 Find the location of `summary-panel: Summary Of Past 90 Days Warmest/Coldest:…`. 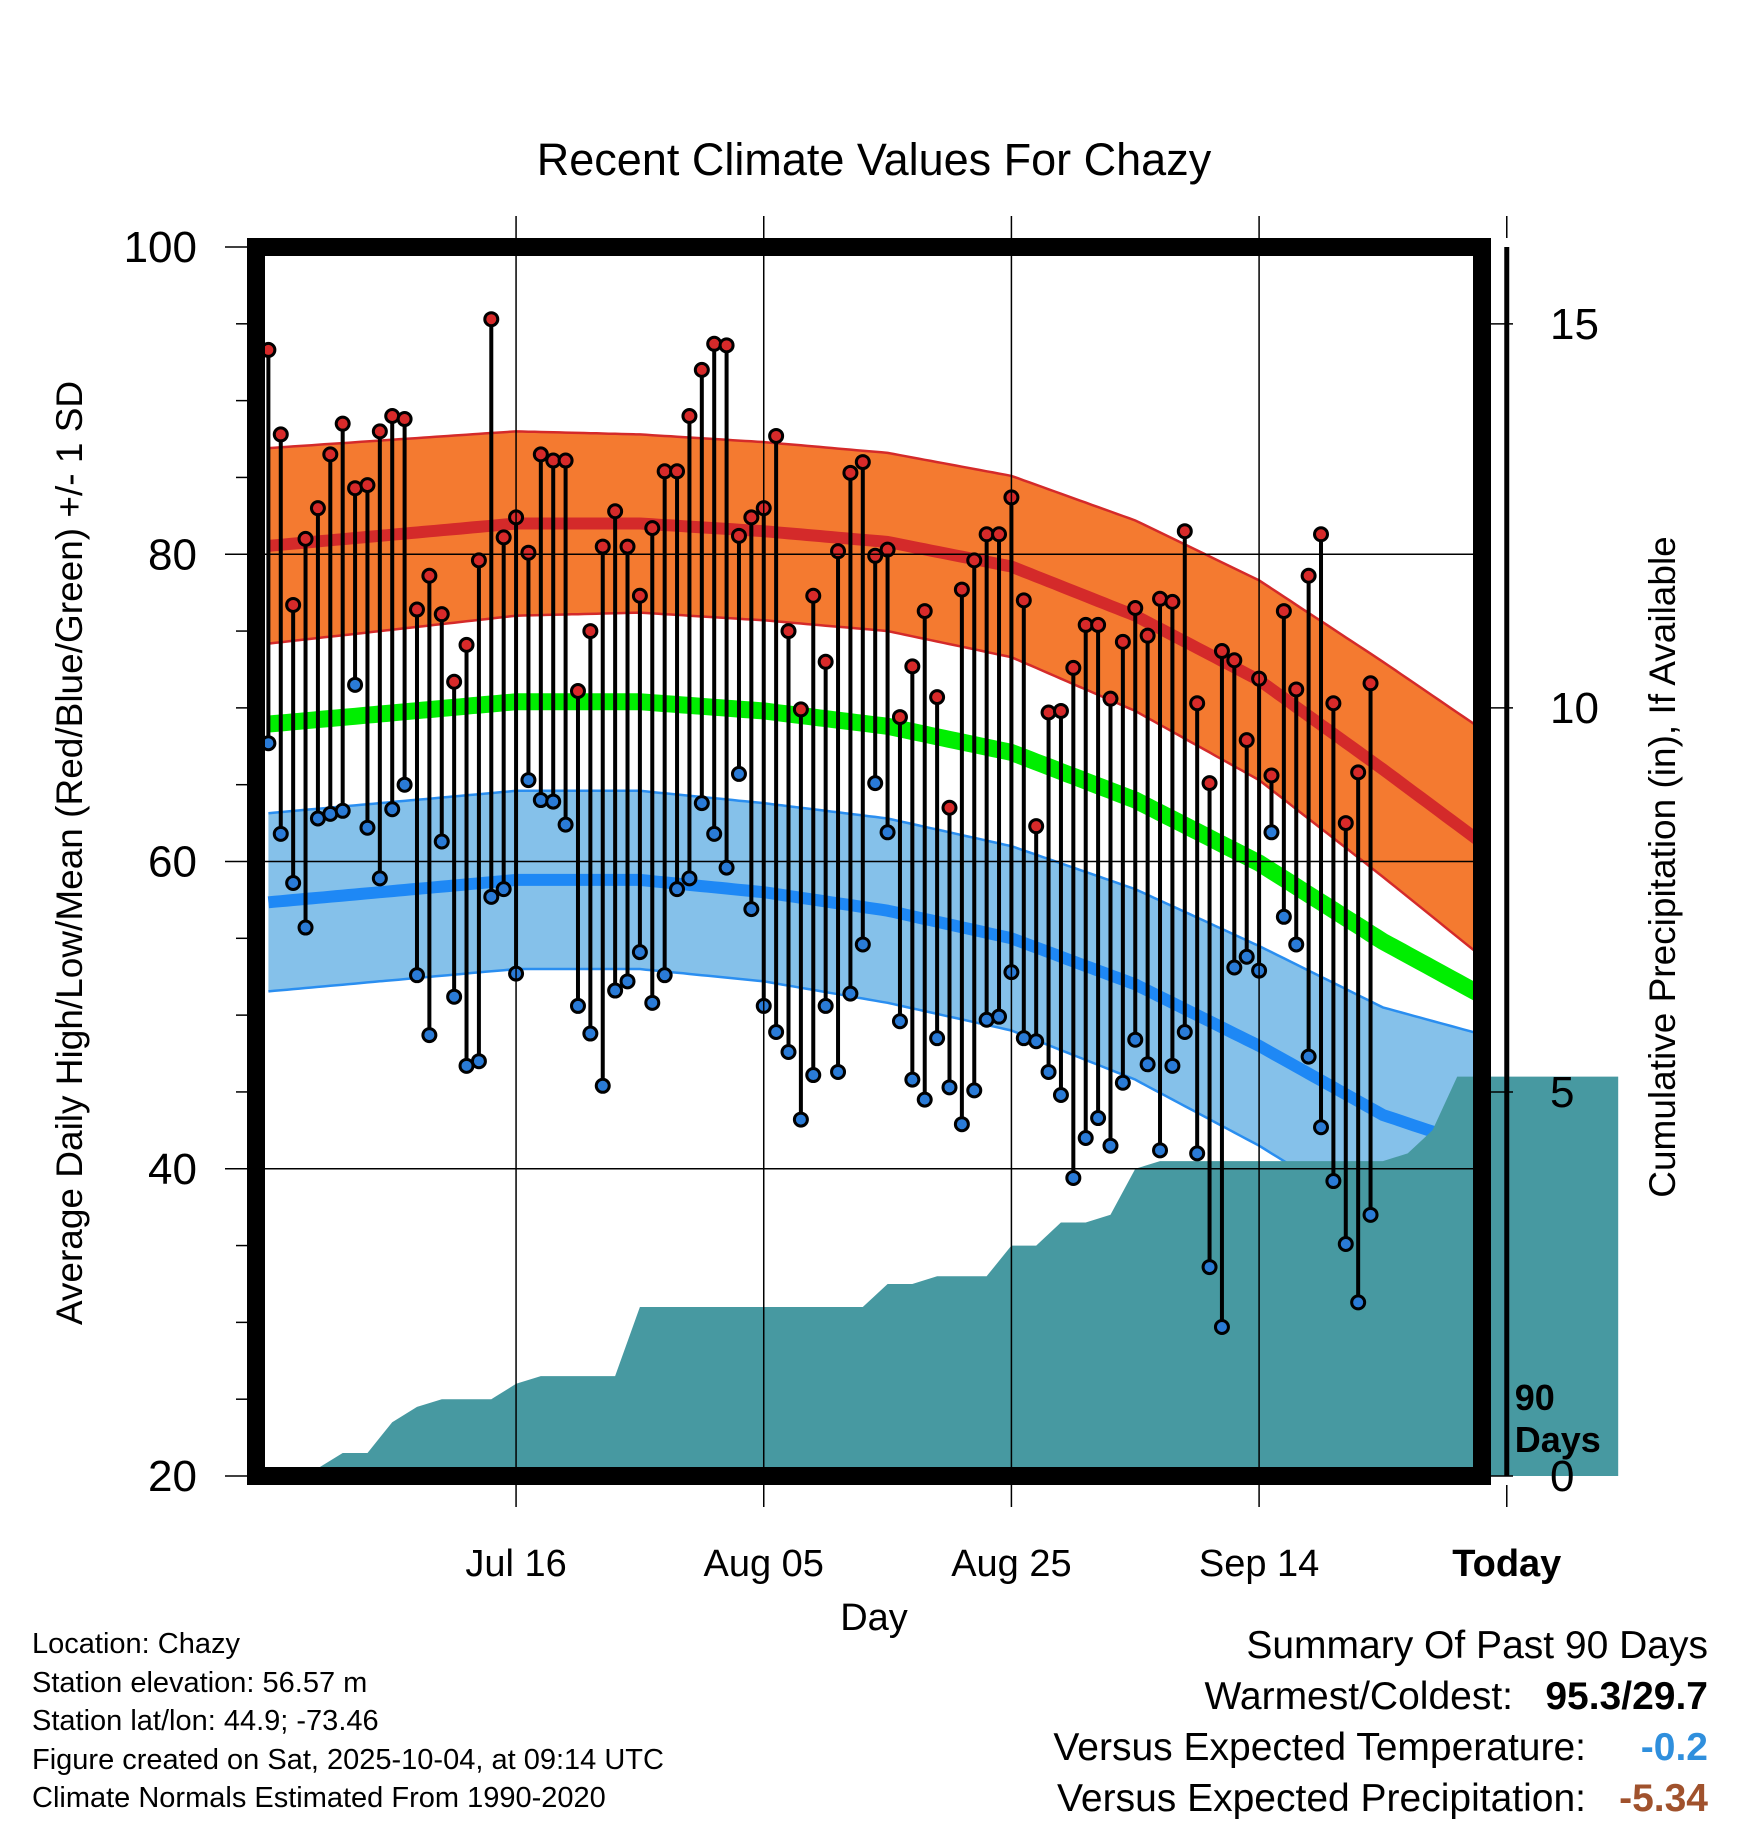

summary-panel: Summary Of Past 90 Days Warmest/Coldest:… is located at coordinates (1380, 1722).